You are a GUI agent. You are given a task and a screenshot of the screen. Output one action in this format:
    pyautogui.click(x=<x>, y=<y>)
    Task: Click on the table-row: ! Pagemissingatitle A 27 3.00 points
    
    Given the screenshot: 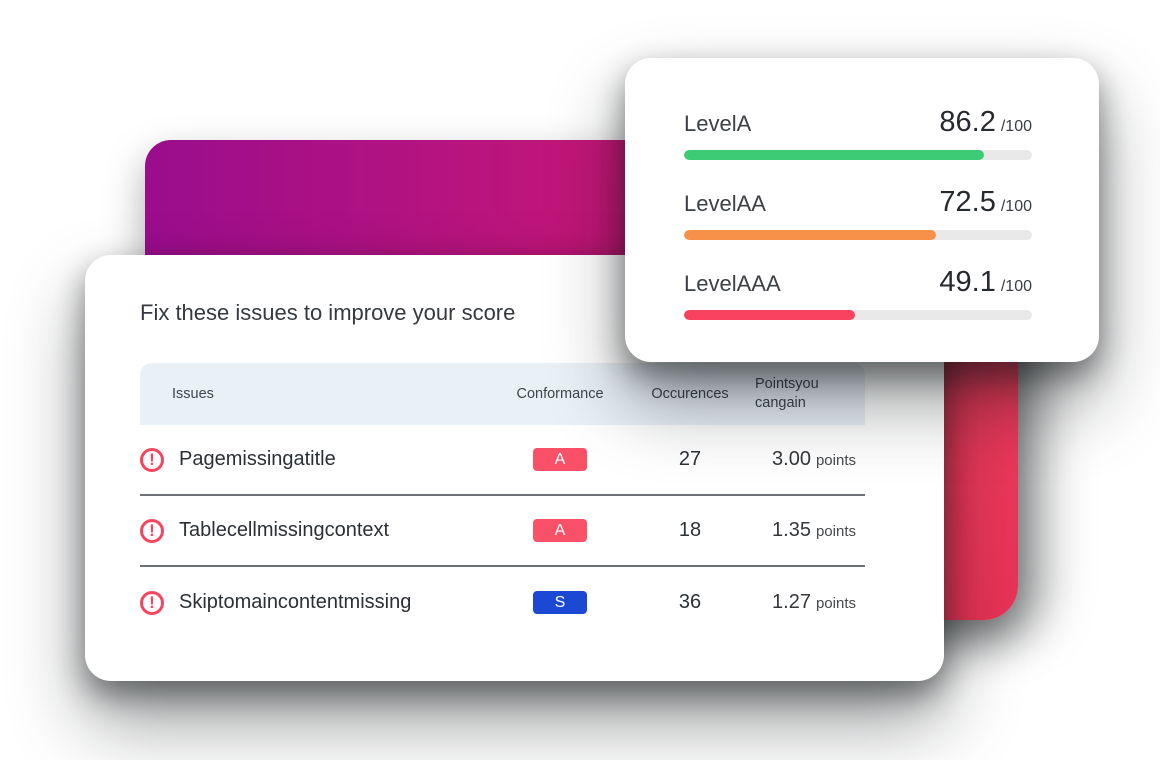 What is the action you would take?
    pyautogui.click(x=502, y=460)
    